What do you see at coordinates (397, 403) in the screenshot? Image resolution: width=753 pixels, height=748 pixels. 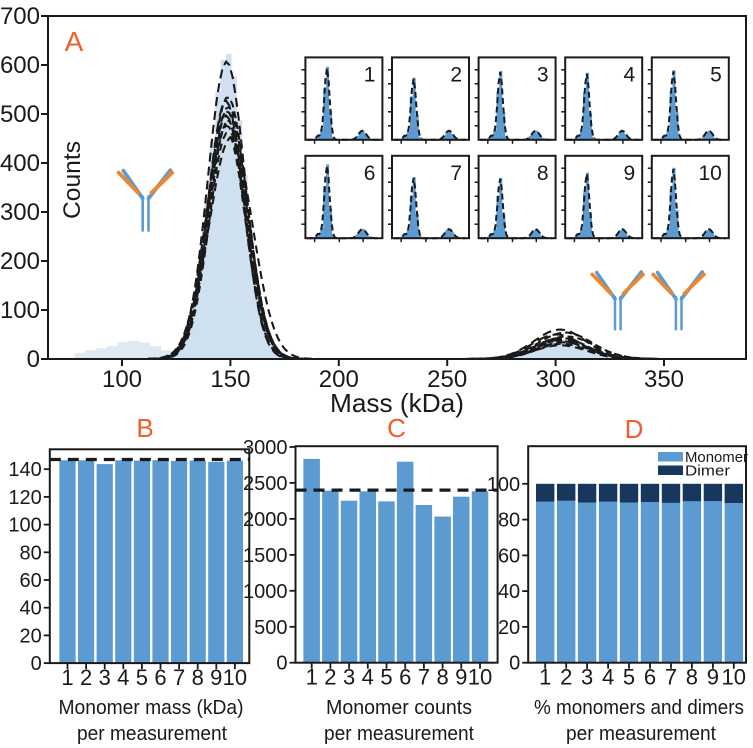 I see `svg-text: Mass (kDa)` at bounding box center [397, 403].